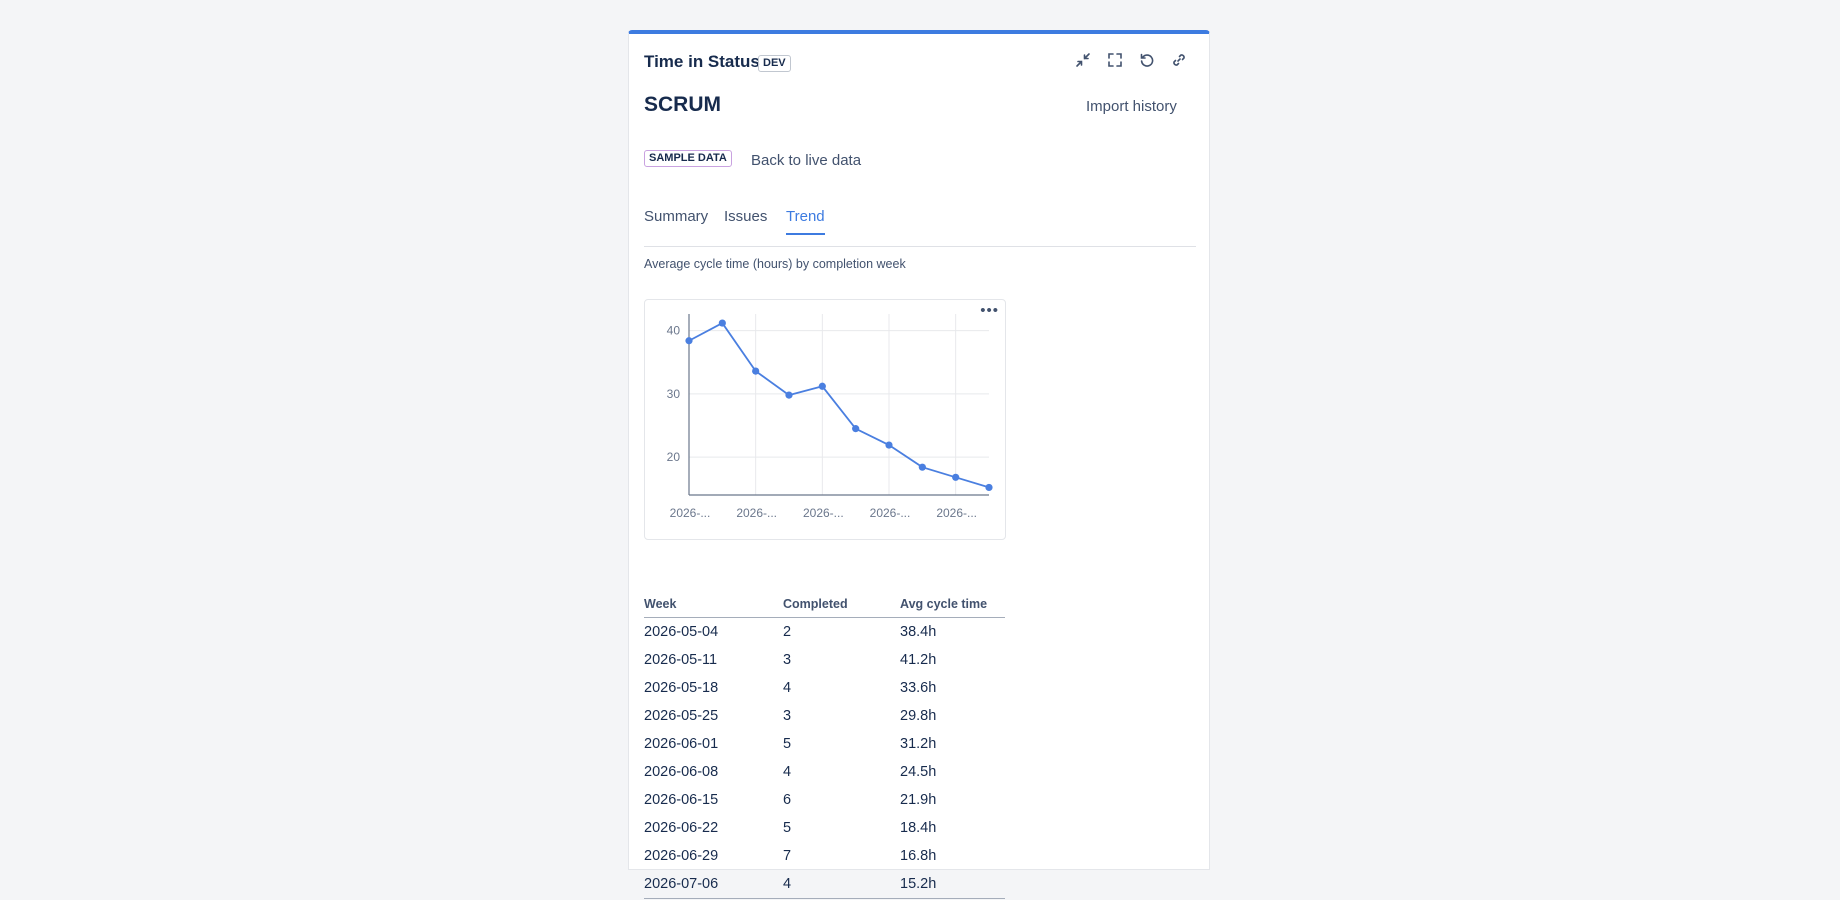 This screenshot has height=900, width=1840. What do you see at coordinates (681, 688) in the screenshot?
I see `cell-week: 2026-05-18` at bounding box center [681, 688].